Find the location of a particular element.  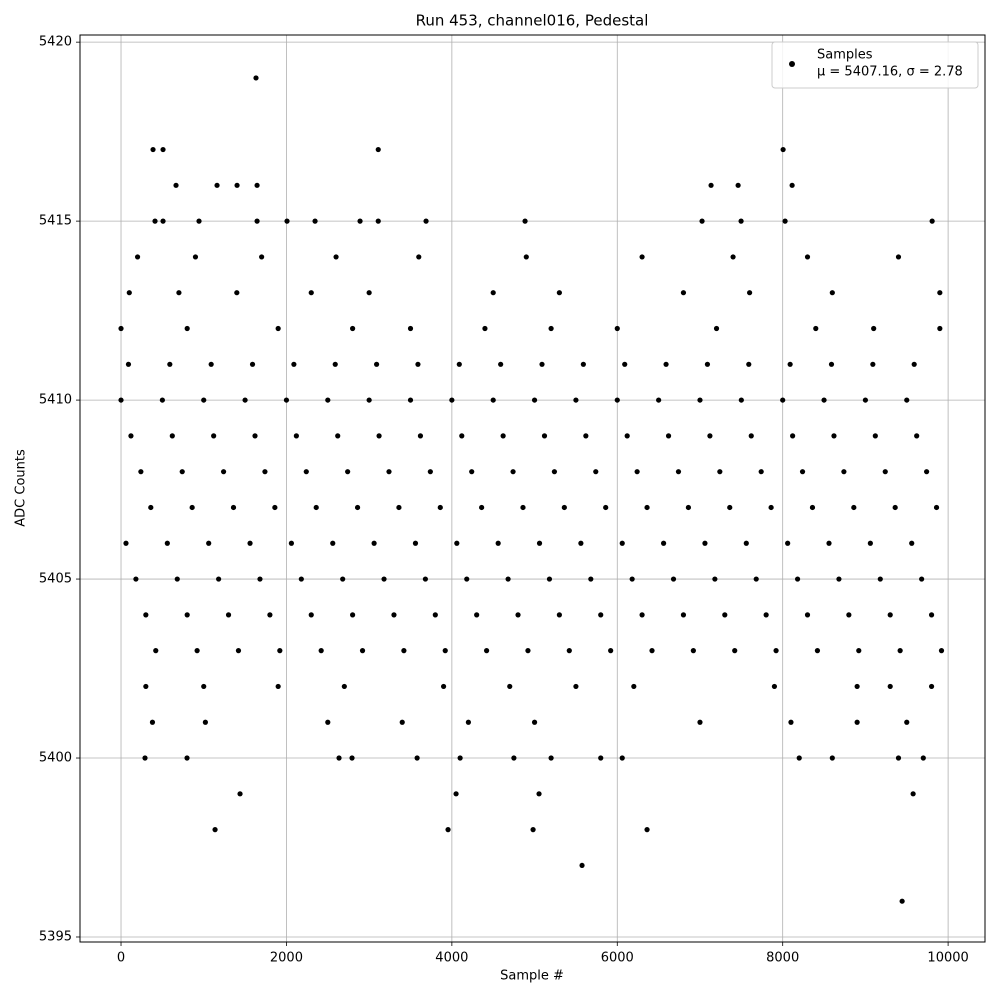

legend-marker is located at coordinates (792, 64).